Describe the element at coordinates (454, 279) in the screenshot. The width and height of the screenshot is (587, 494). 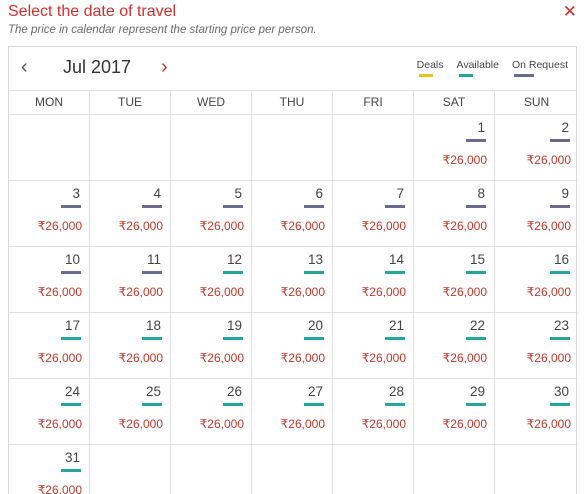
I see `day-cell: 15 ₹26,000` at that location.